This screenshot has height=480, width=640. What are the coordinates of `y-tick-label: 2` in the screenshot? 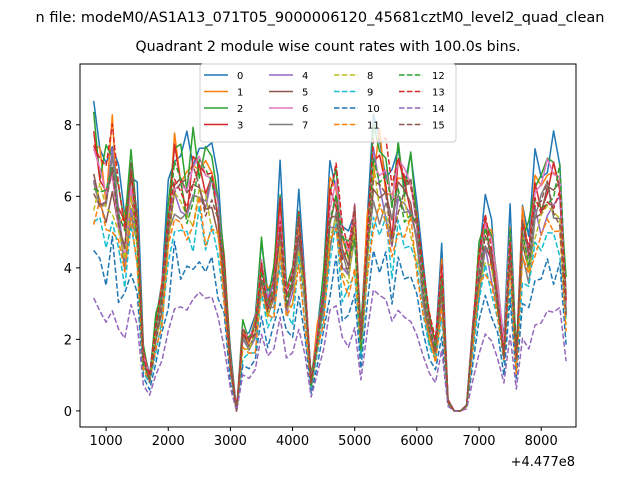 It's located at (68, 340).